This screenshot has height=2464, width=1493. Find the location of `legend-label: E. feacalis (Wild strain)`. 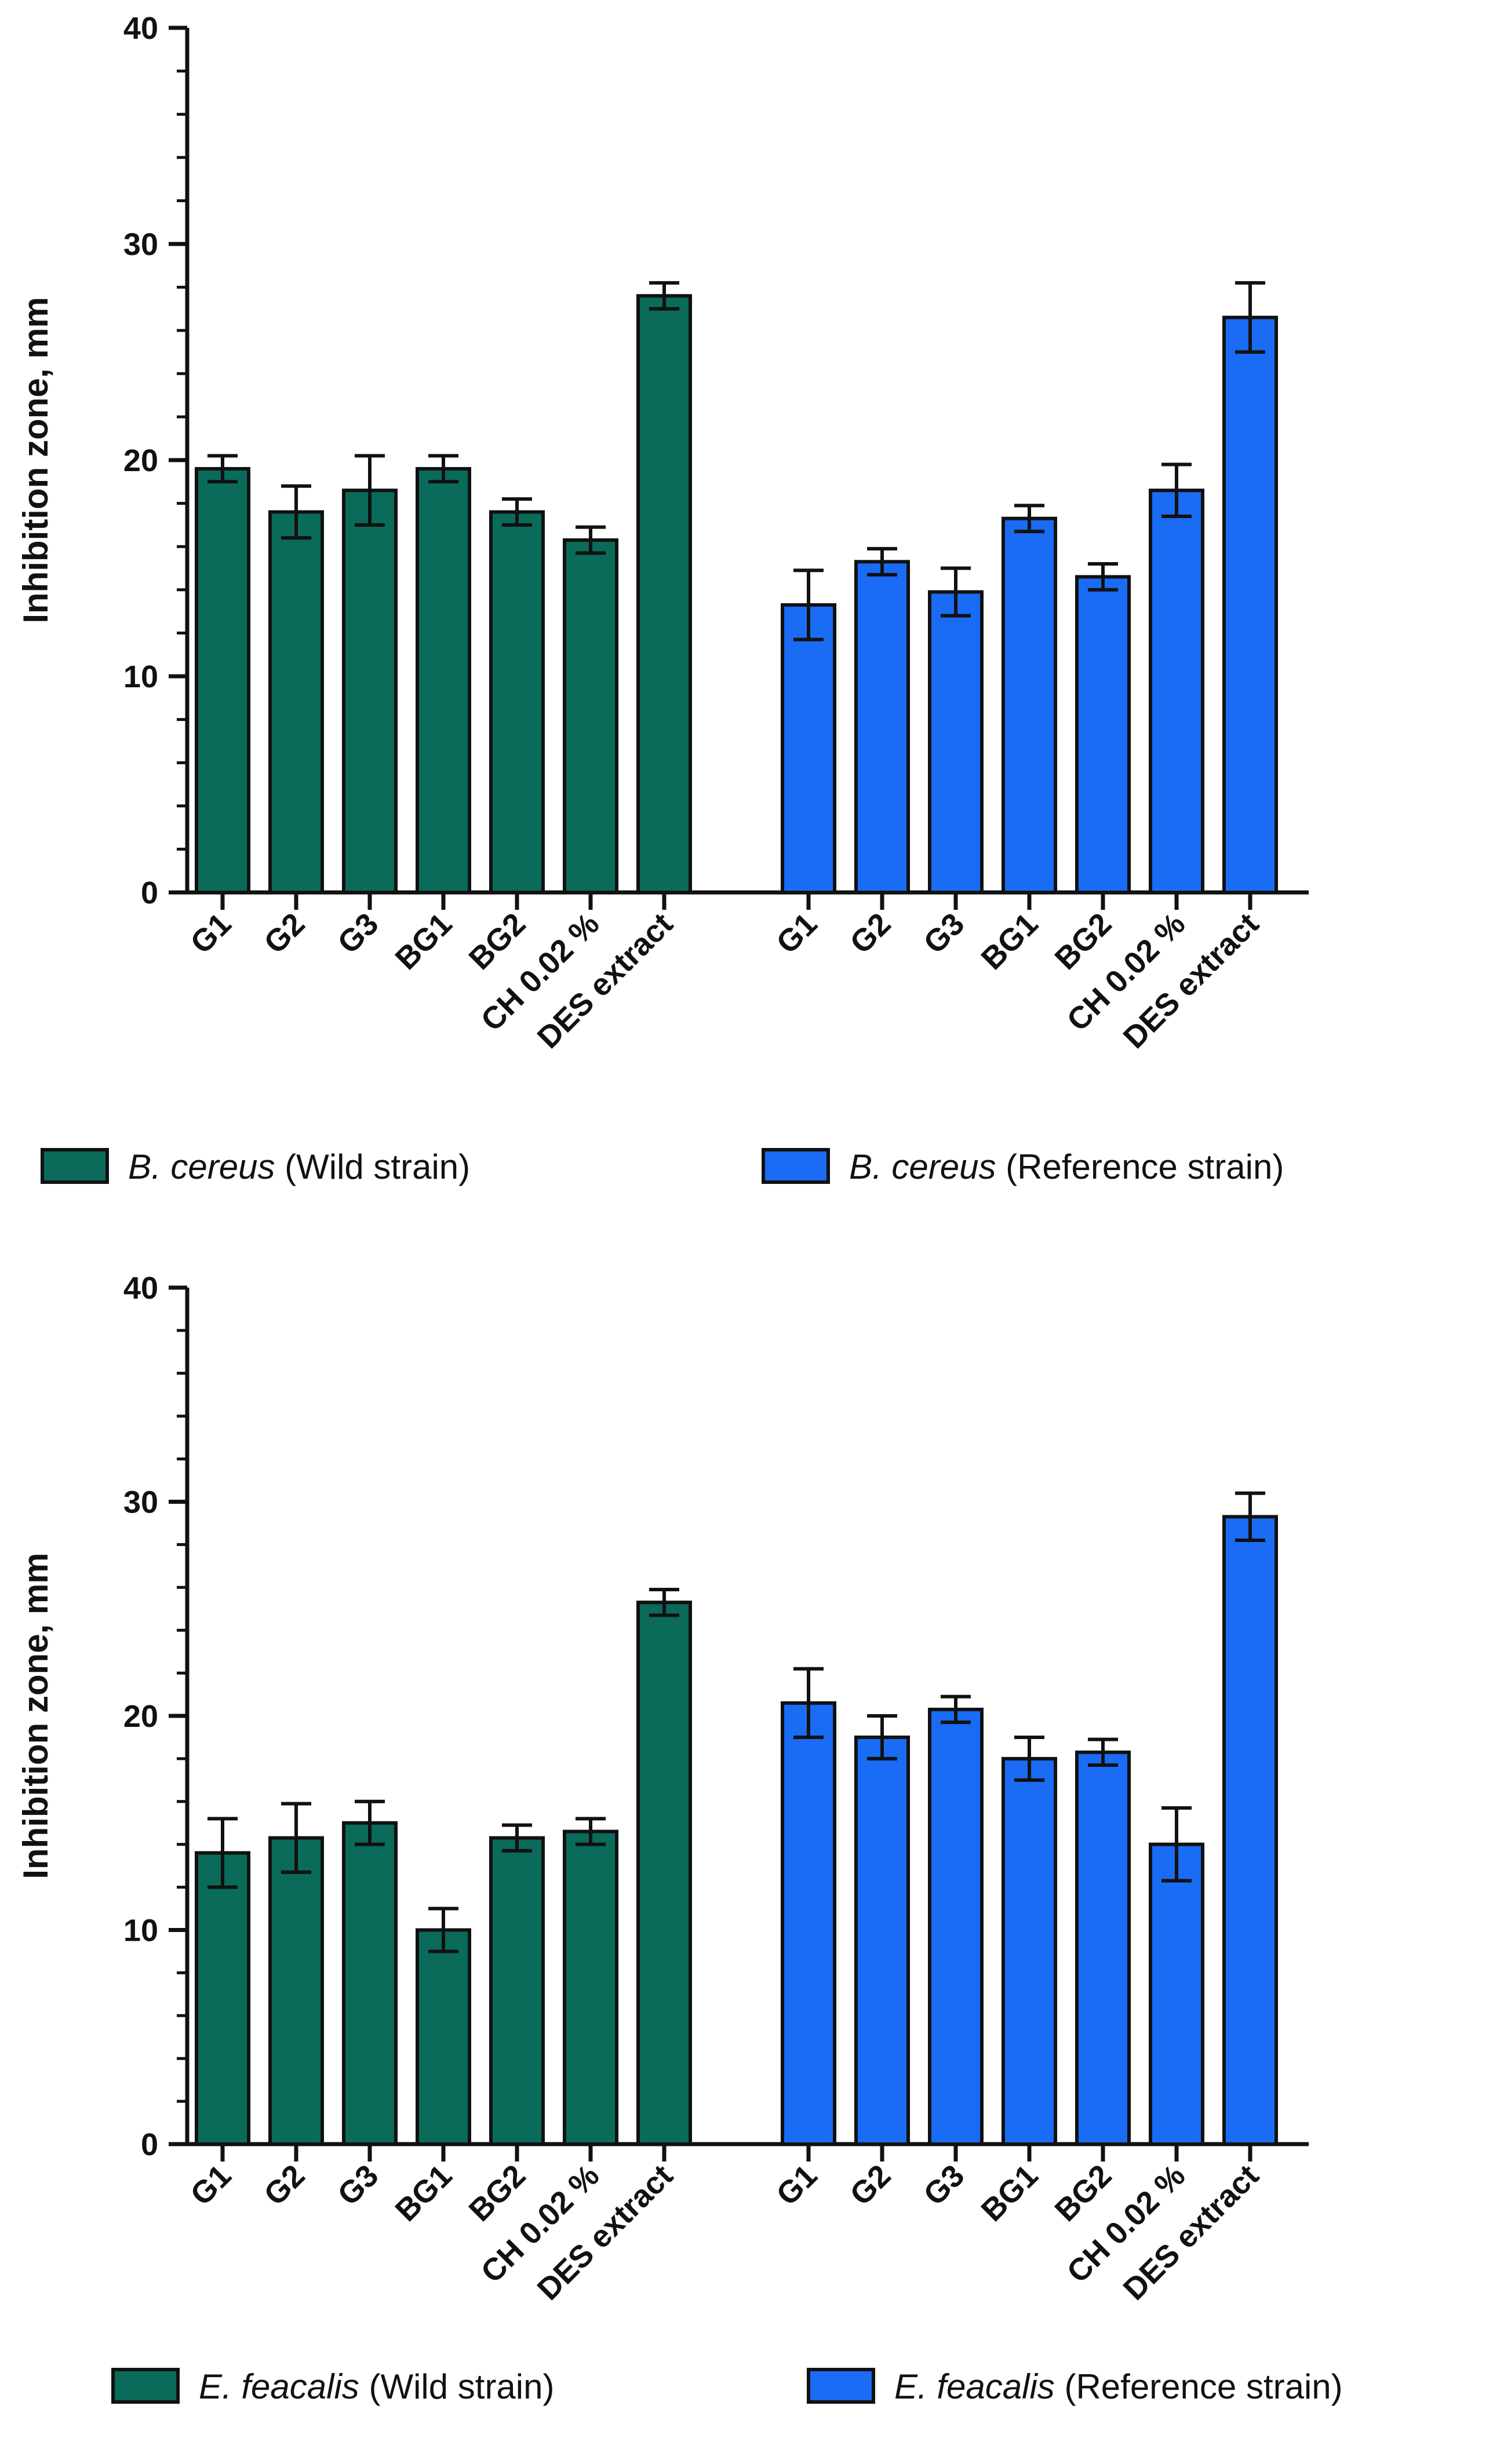

legend-label: E. feacalis (Wild strain) is located at coordinates (376, 2386).